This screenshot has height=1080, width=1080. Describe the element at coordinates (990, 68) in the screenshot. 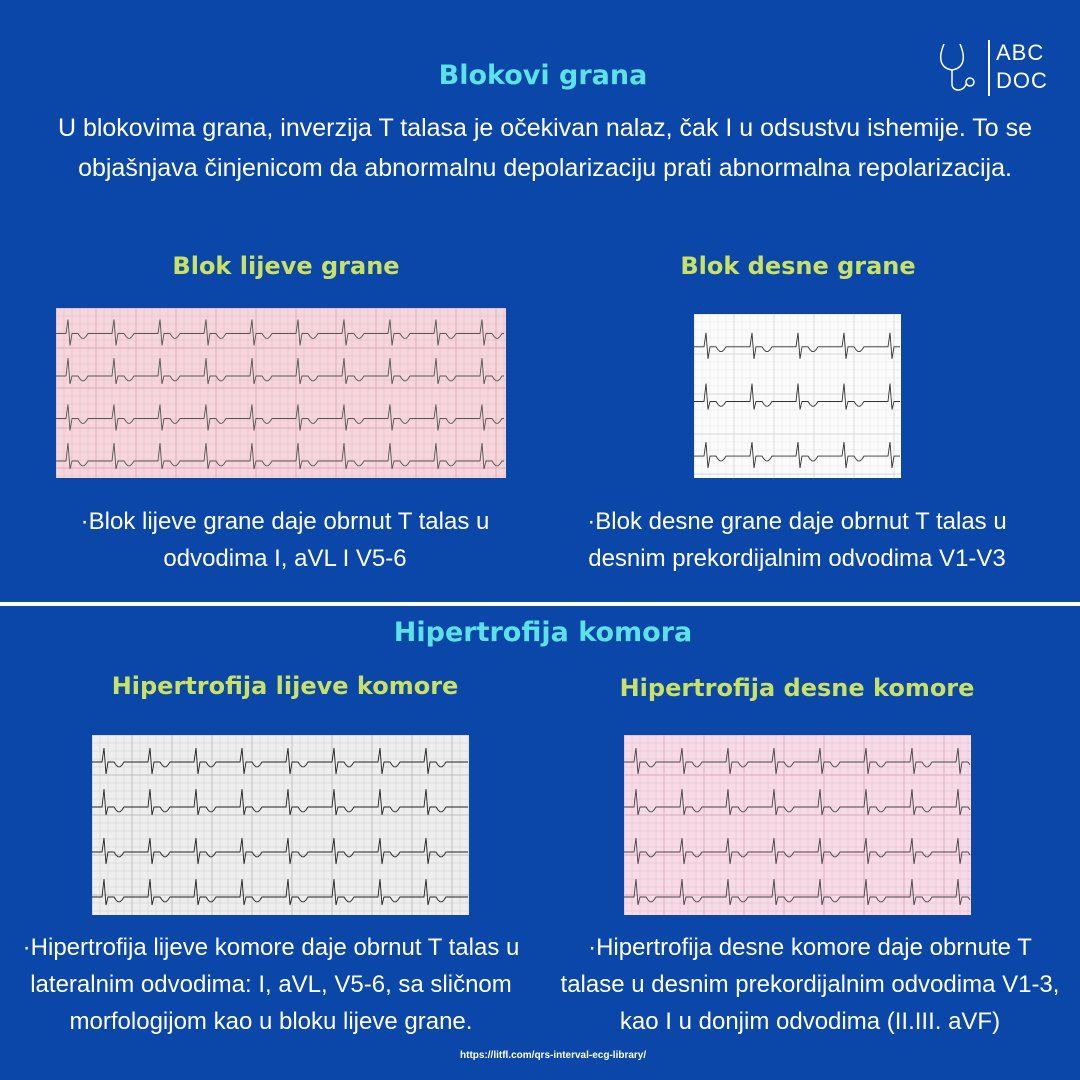

I see `logo: ABC DOC` at that location.